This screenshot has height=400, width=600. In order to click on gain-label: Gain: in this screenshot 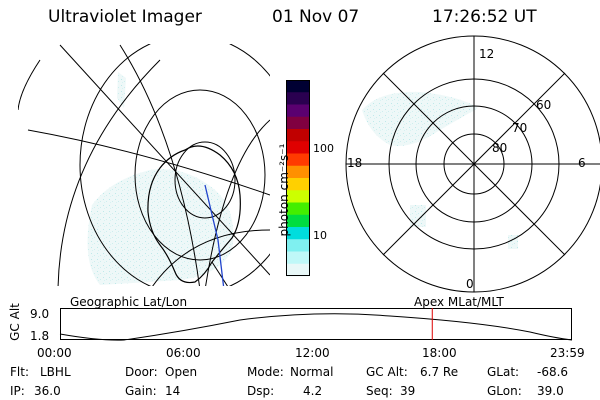, I will do `click(141, 391)`.